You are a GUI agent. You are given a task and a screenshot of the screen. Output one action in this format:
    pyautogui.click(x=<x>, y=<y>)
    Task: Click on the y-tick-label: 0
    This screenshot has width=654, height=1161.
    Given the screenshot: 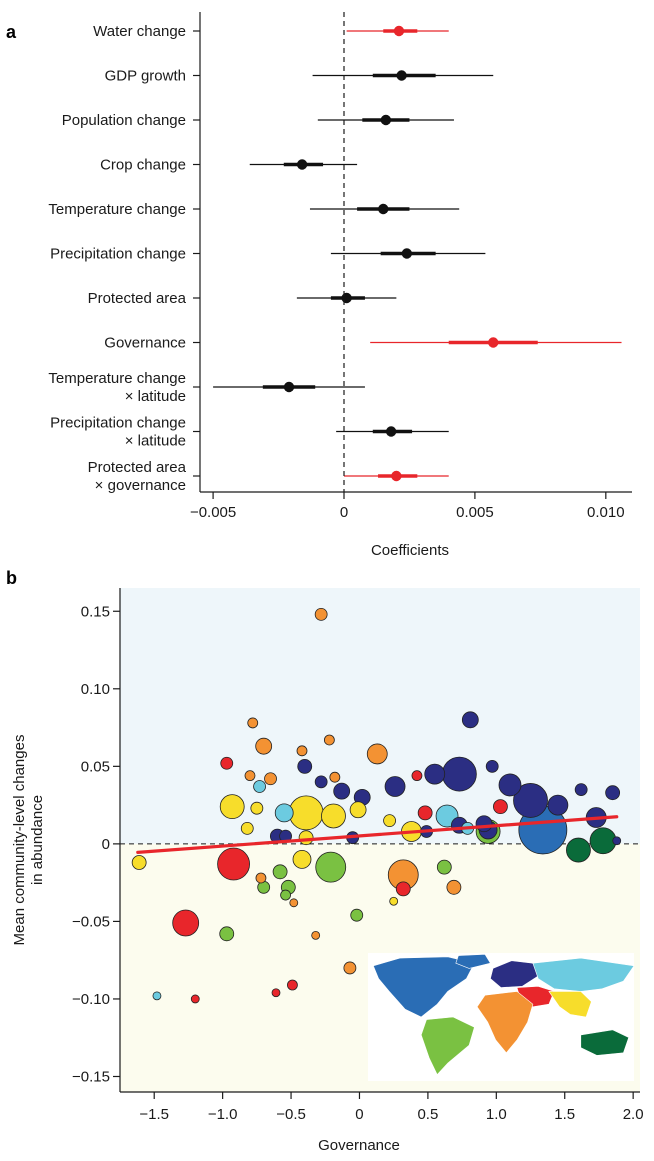 What is the action you would take?
    pyautogui.click(x=106, y=844)
    